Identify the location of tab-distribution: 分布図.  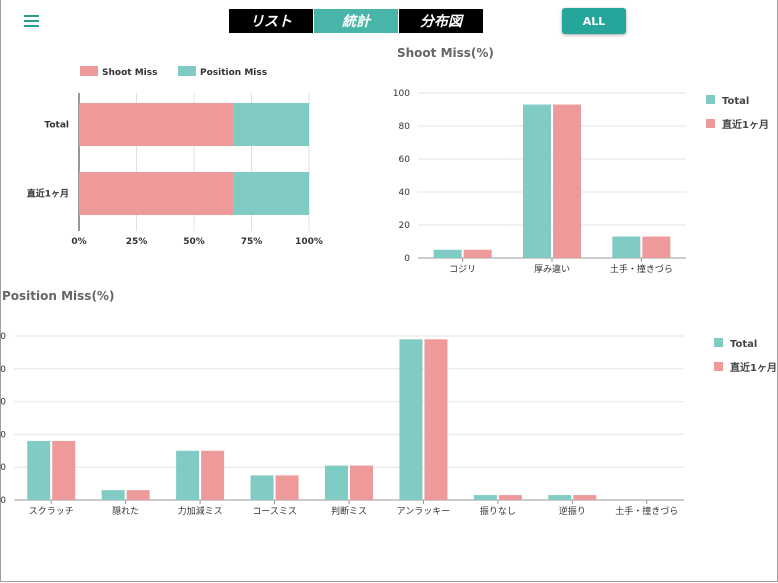
(441, 21).